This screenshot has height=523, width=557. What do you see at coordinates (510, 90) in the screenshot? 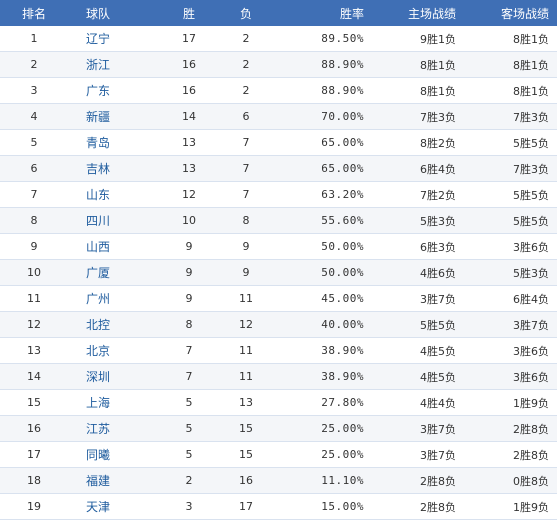
I see `away-record-cell: 8胜1负` at bounding box center [510, 90].